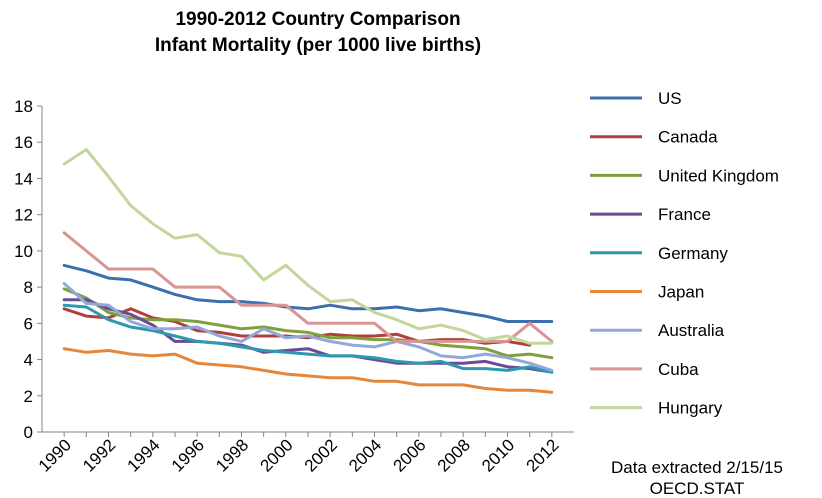 This screenshot has width=822, height=498. Describe the element at coordinates (681, 292) in the screenshot. I see `legend-label-japan: Japan` at that location.